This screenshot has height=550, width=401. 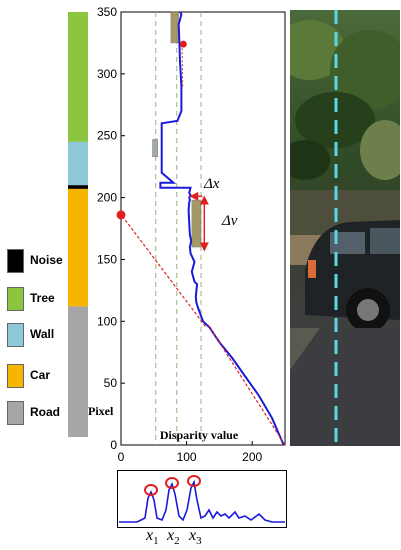 I want to click on segment-noise, so click(x=78, y=187).